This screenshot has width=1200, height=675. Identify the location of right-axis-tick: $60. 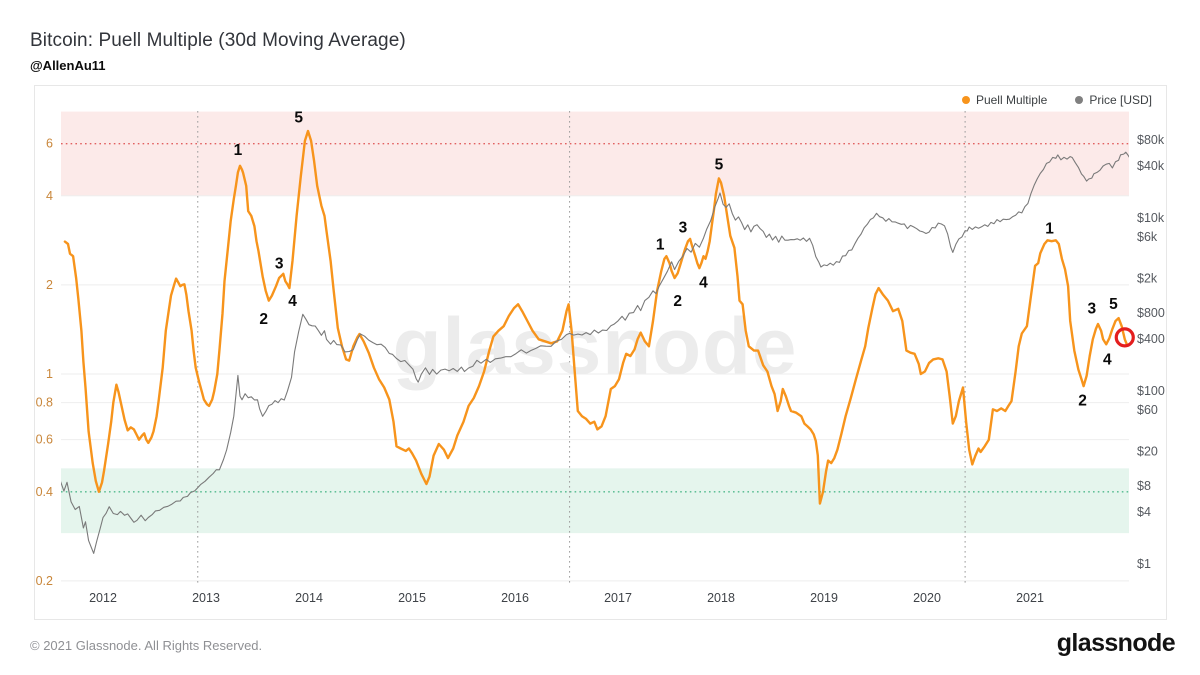
(1147, 410).